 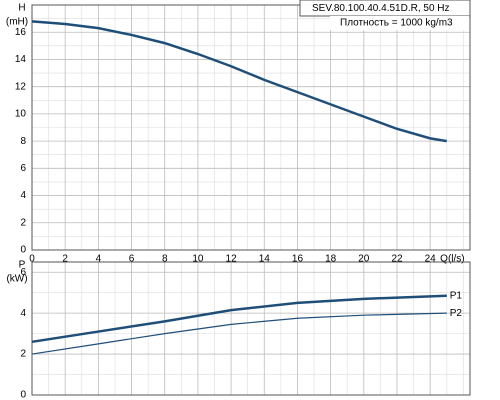 What do you see at coordinates (22, 265) in the screenshot?
I see `y-axis-label: P` at bounding box center [22, 265].